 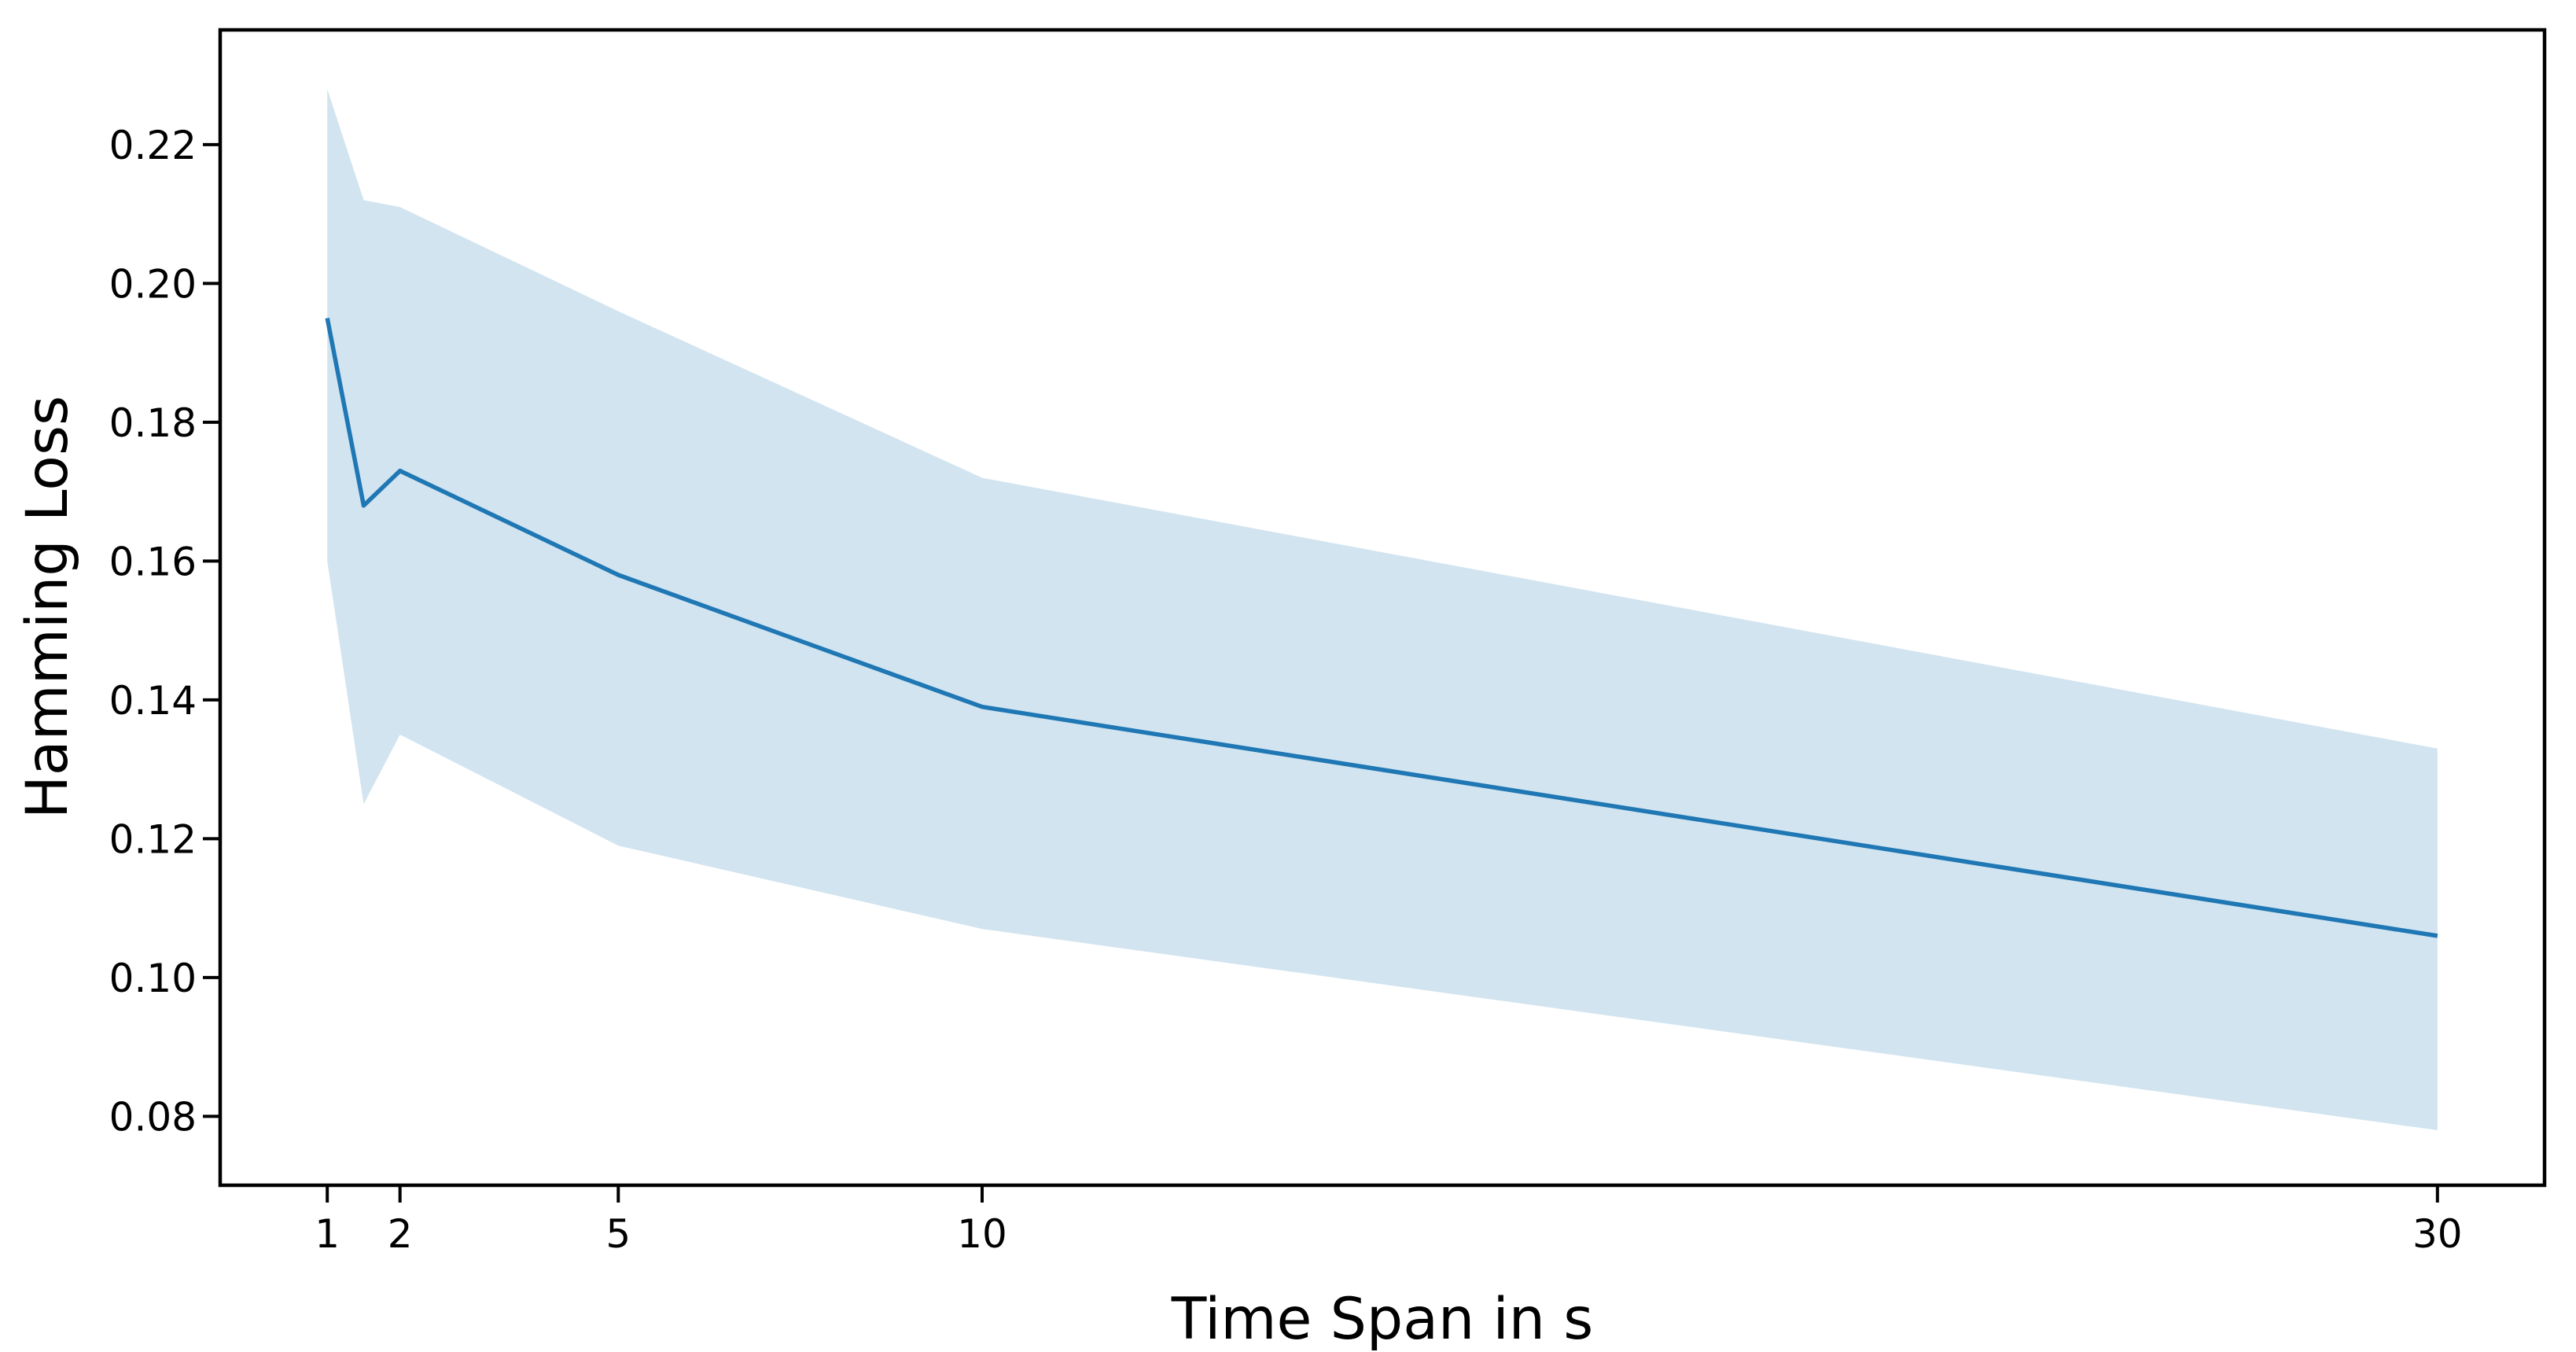 I want to click on x-axis-ticks: 1 2 5 10 30, so click(x=1389, y=1221).